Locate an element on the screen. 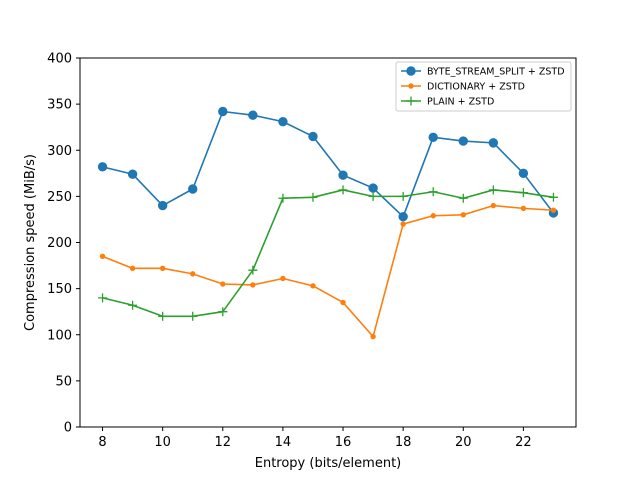 The image size is (640, 480). legend-item: DICTIONARY + ZSTD is located at coordinates (463, 87).